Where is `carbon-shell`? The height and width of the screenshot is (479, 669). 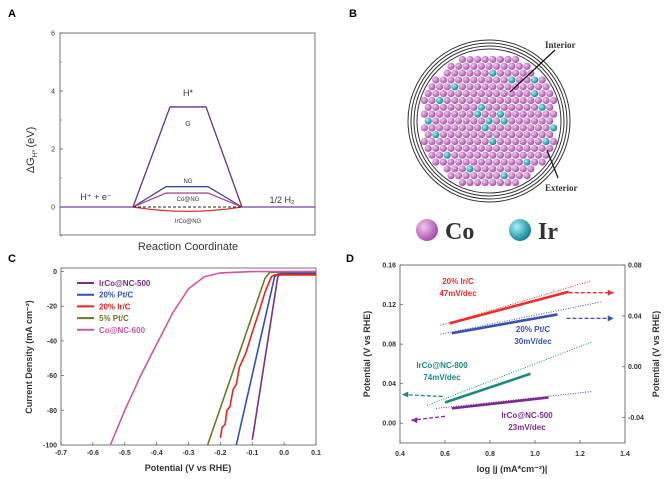
carbon-shell is located at coordinates (489, 121).